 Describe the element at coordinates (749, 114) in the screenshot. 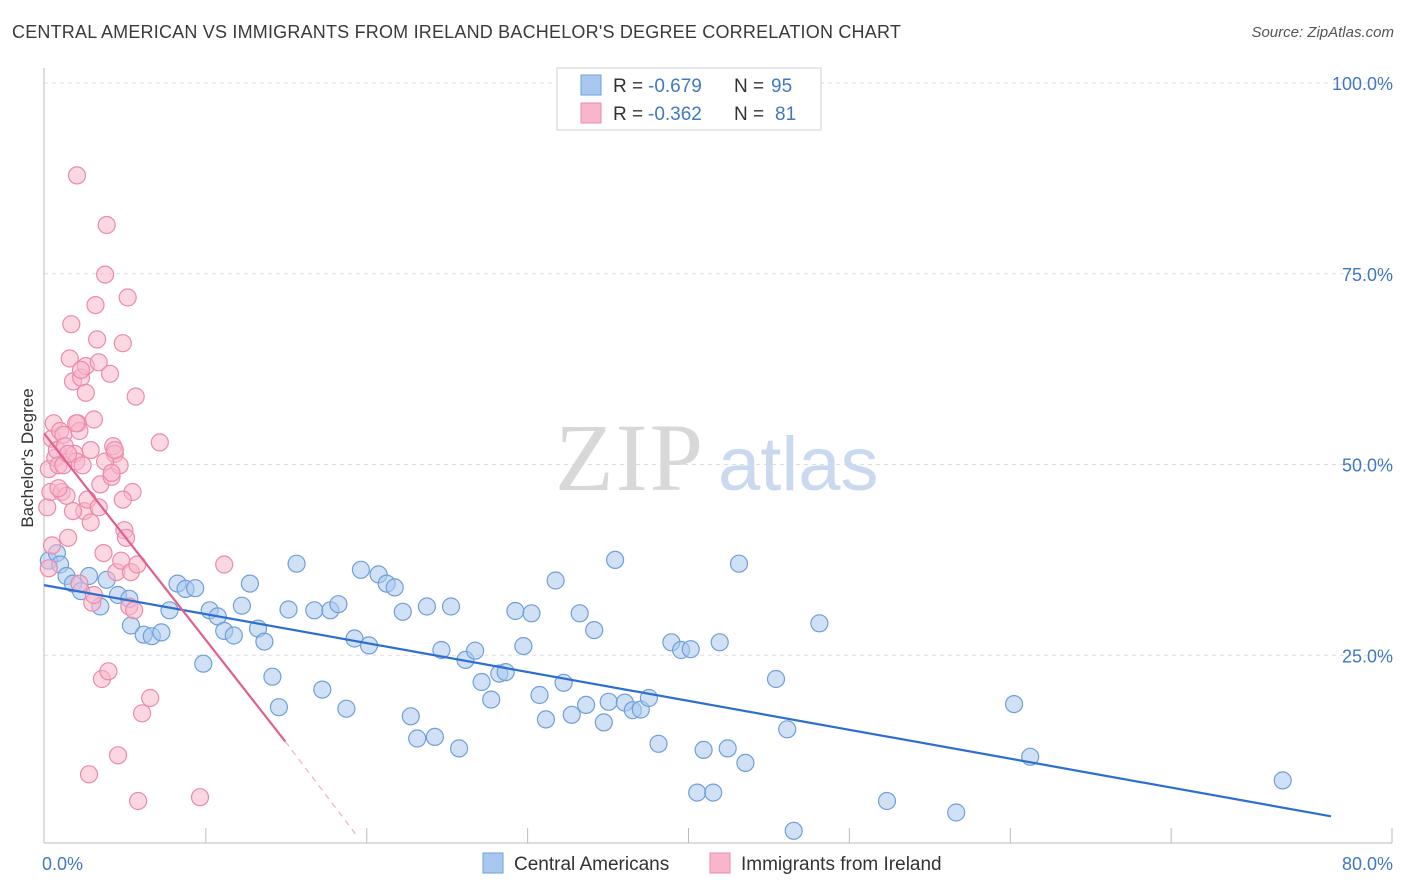

I see `stats-legend-n-label-pink: N =` at that location.